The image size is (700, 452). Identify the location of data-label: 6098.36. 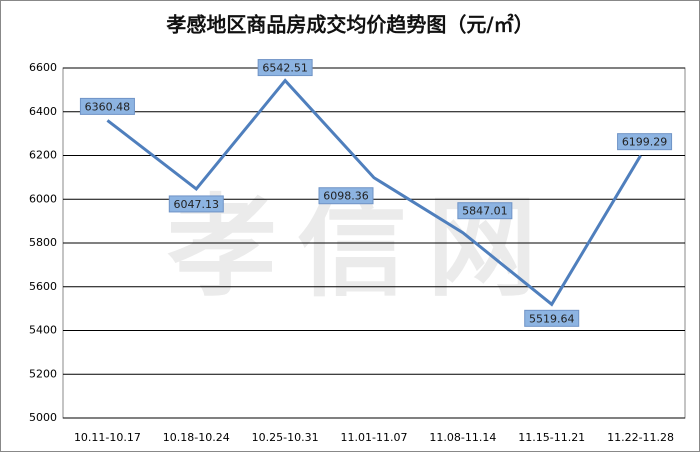
(346, 196).